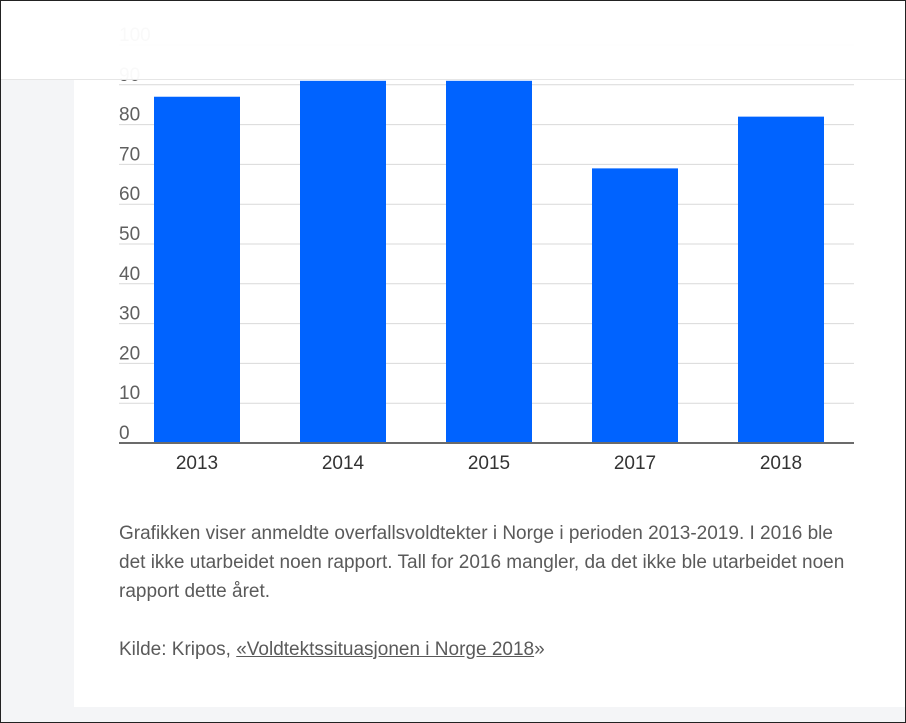 This screenshot has width=906, height=723. I want to click on y-axis-ticks: 0102030405060708090100, so click(135, 234).